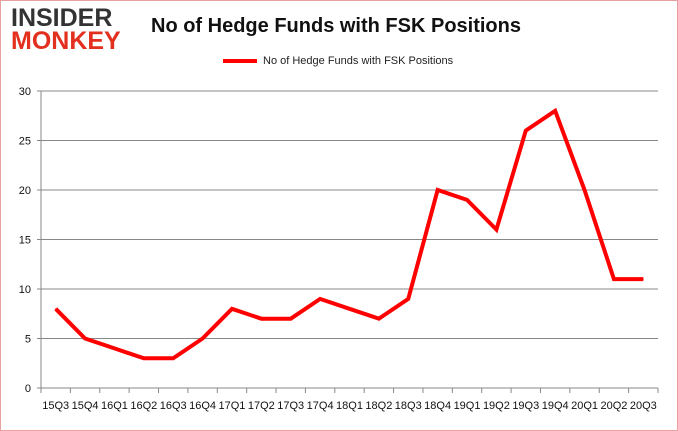 This screenshot has height=431, width=678. Describe the element at coordinates (290, 406) in the screenshot. I see `x-tick-label: 17Q3` at that location.